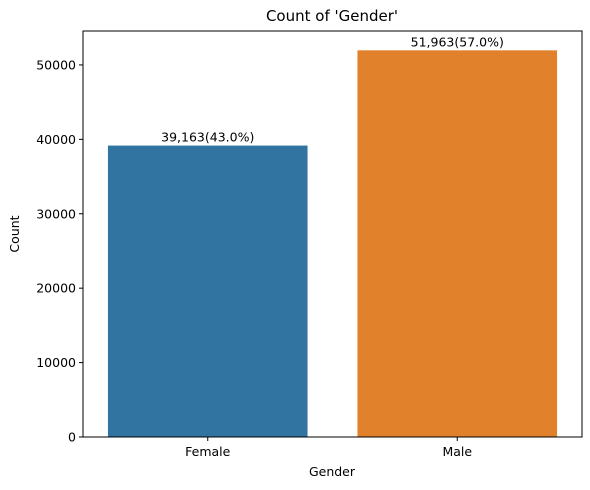 This screenshot has width=590, height=490. Describe the element at coordinates (59, 251) in the screenshot. I see `y-axis-ticks: 0 10000 20000 30000 40000 50000` at that location.